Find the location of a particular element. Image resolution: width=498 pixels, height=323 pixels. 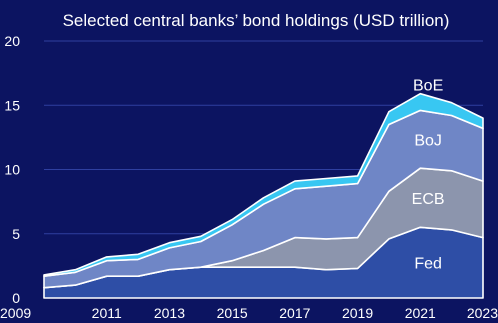

x-axis-ticks: 2009 2011 2013 2015 2017 2019 2021 2023 is located at coordinates (249, 313).